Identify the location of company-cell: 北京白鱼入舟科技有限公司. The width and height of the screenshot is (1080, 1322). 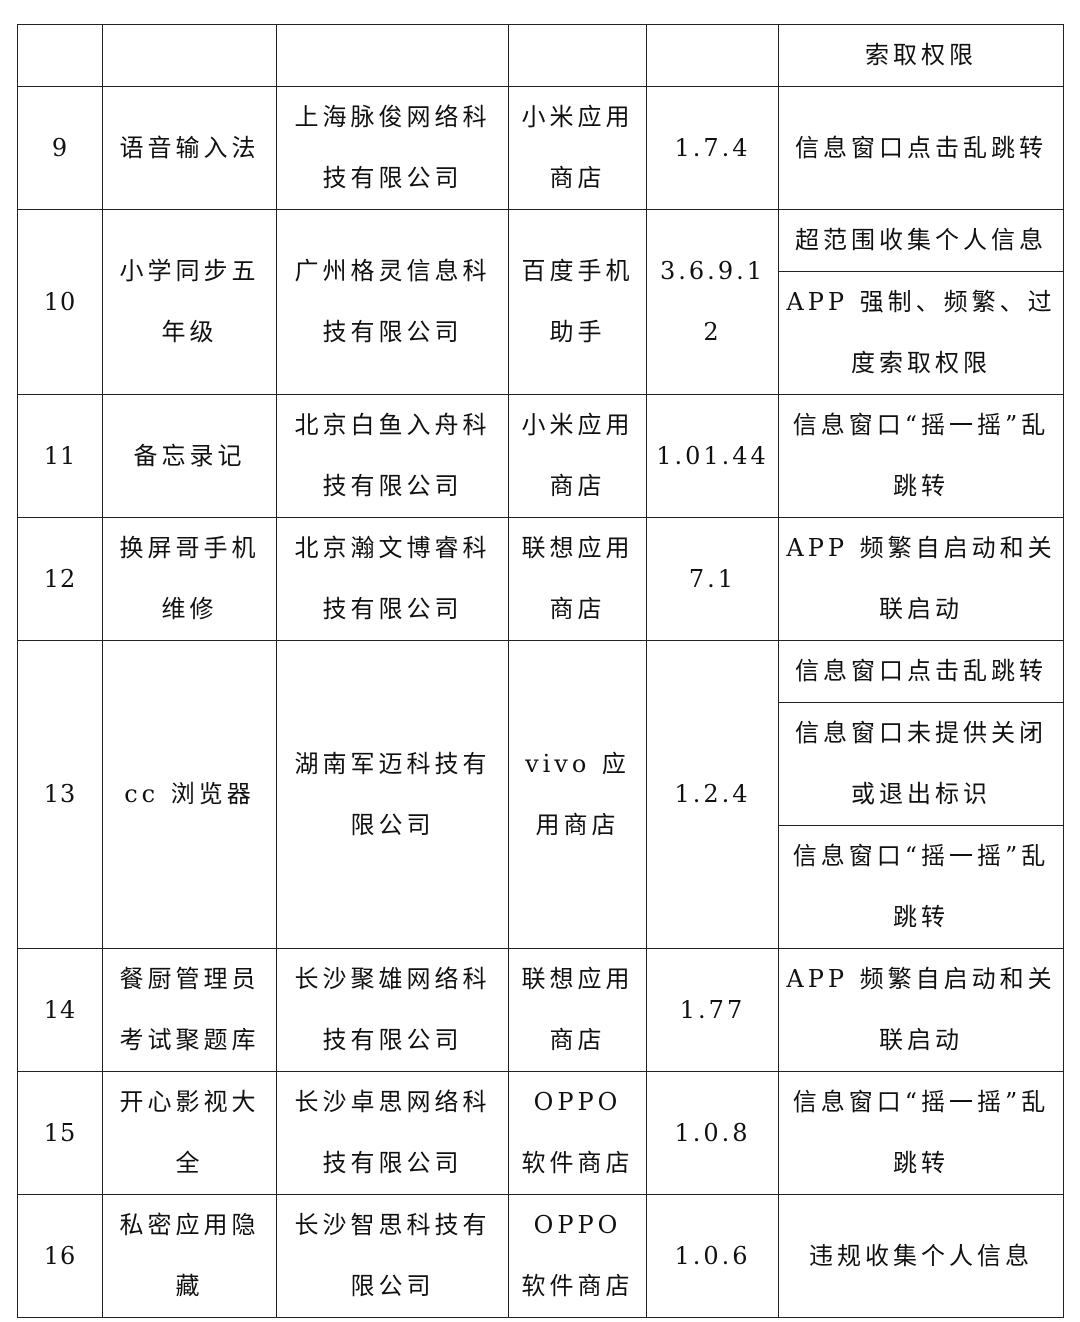
(392, 456).